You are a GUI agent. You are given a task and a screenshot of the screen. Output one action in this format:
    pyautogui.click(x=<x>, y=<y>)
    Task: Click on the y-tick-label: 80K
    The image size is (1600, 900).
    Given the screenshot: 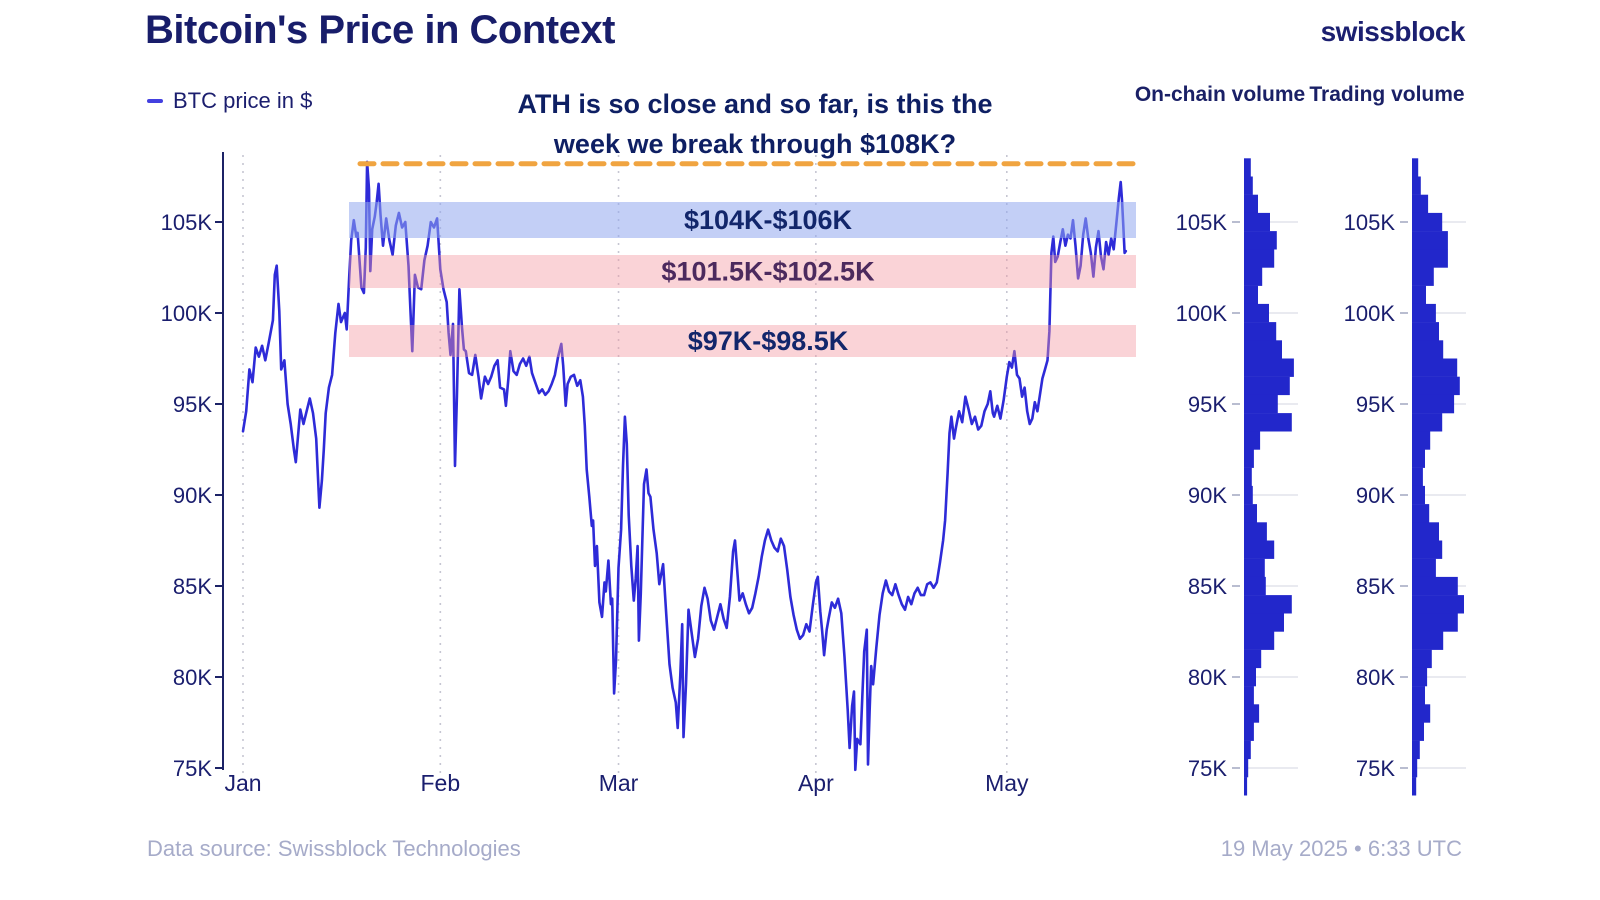 What is the action you would take?
    pyautogui.click(x=192, y=677)
    